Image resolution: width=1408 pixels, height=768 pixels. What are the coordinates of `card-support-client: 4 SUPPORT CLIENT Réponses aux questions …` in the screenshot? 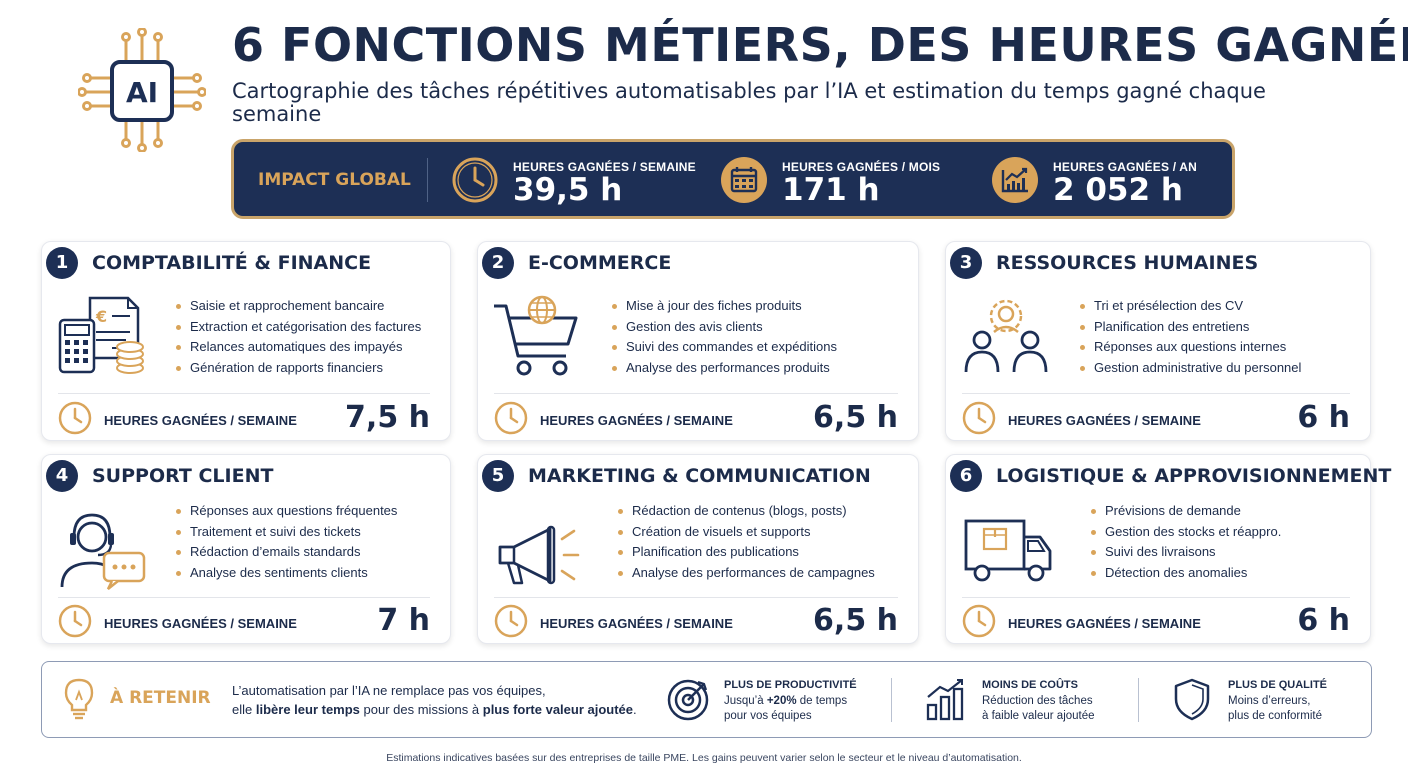 It's located at (246, 549).